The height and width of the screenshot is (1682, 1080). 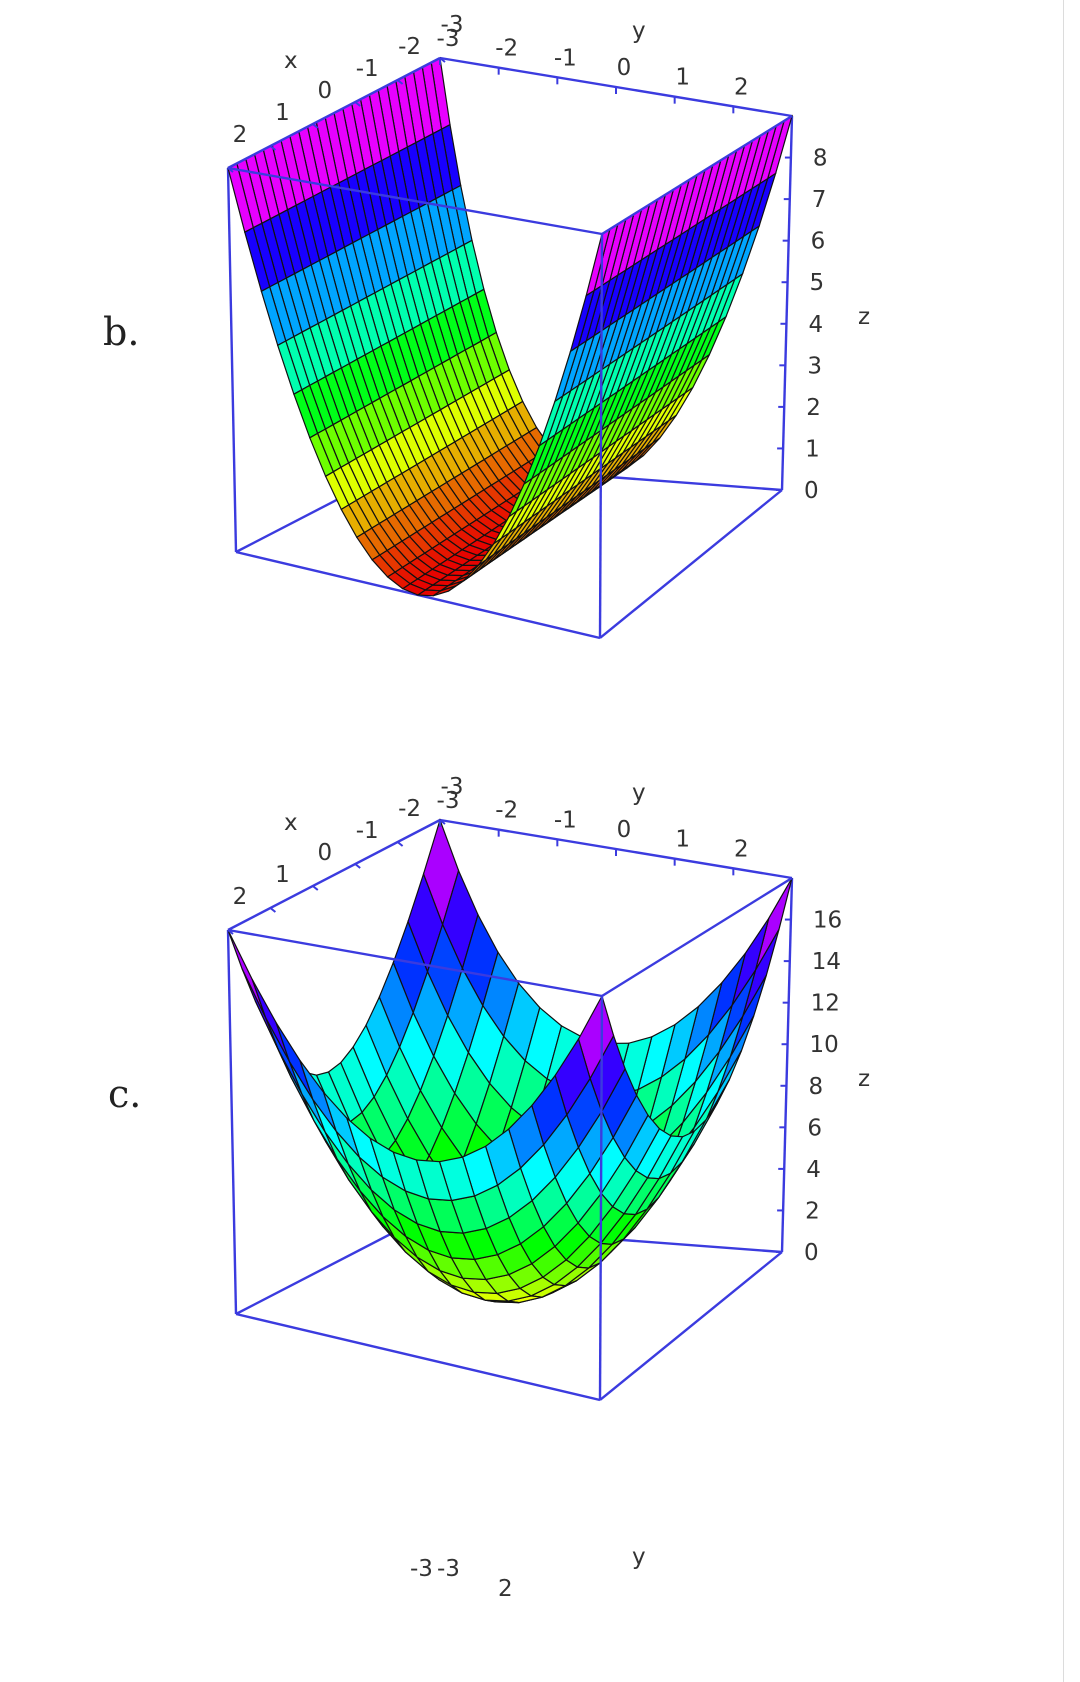 What do you see at coordinates (824, 1045) in the screenshot?
I see `z-tick-label: 10` at bounding box center [824, 1045].